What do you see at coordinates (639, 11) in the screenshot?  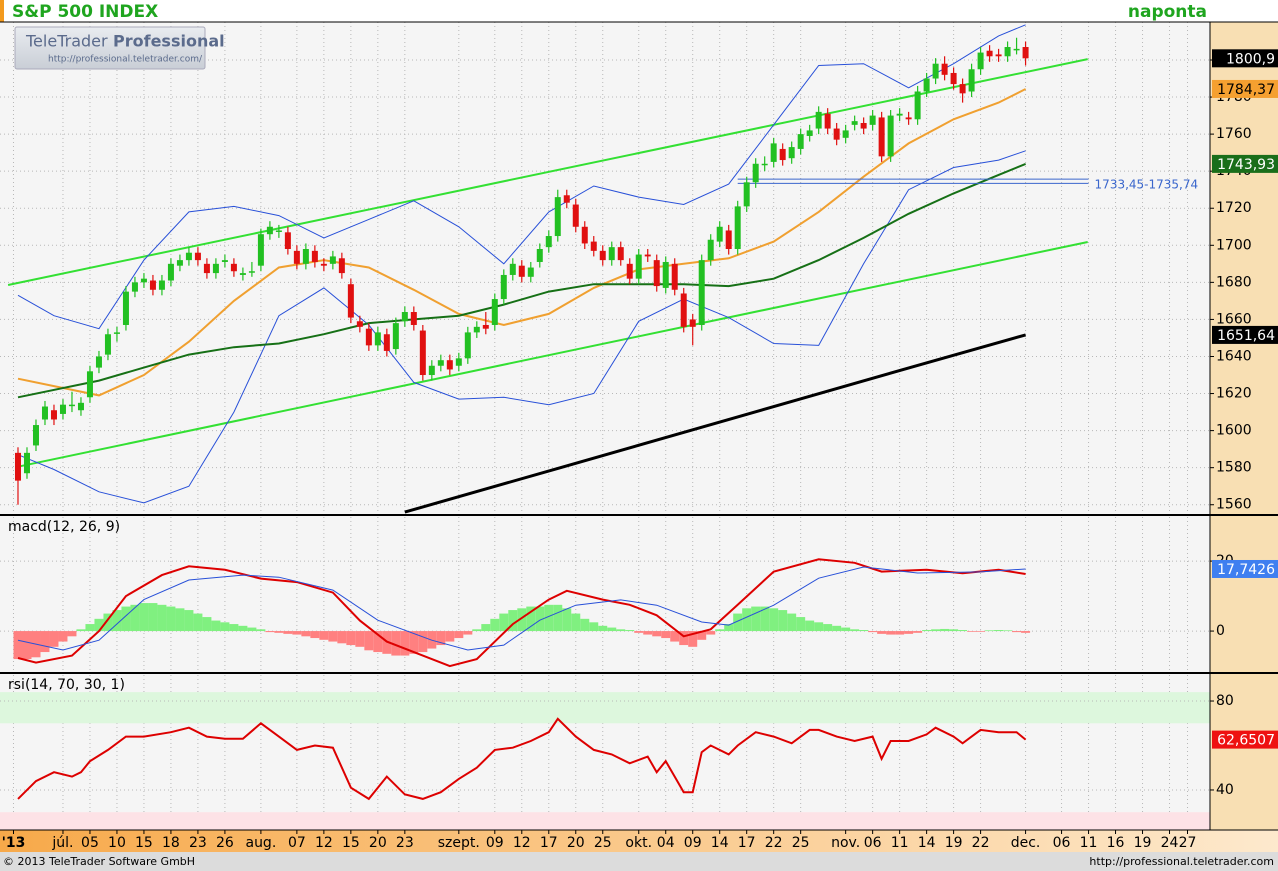 I see `header-bar` at bounding box center [639, 11].